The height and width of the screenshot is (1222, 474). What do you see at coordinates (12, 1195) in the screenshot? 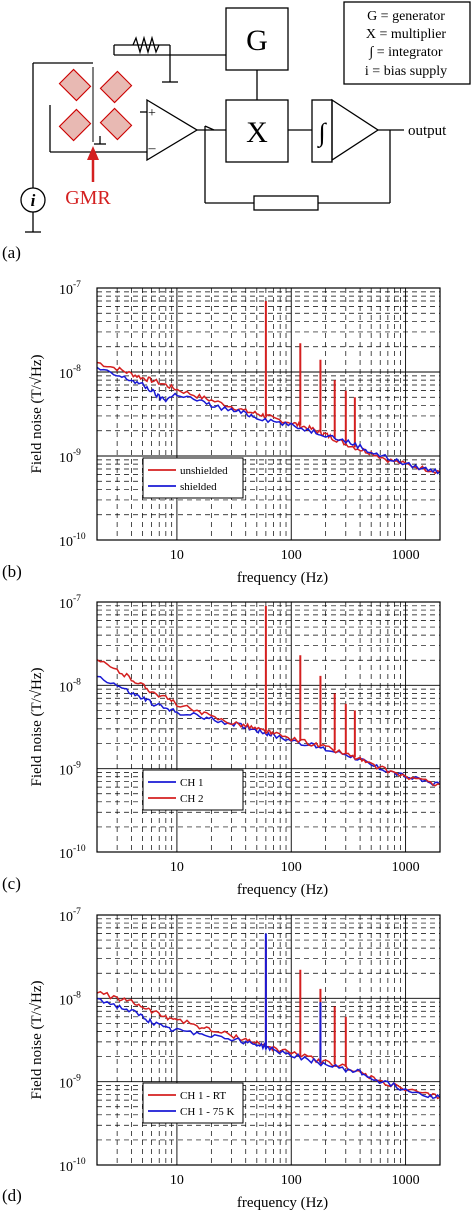
I see `panel-label-d: (d)` at bounding box center [12, 1195].